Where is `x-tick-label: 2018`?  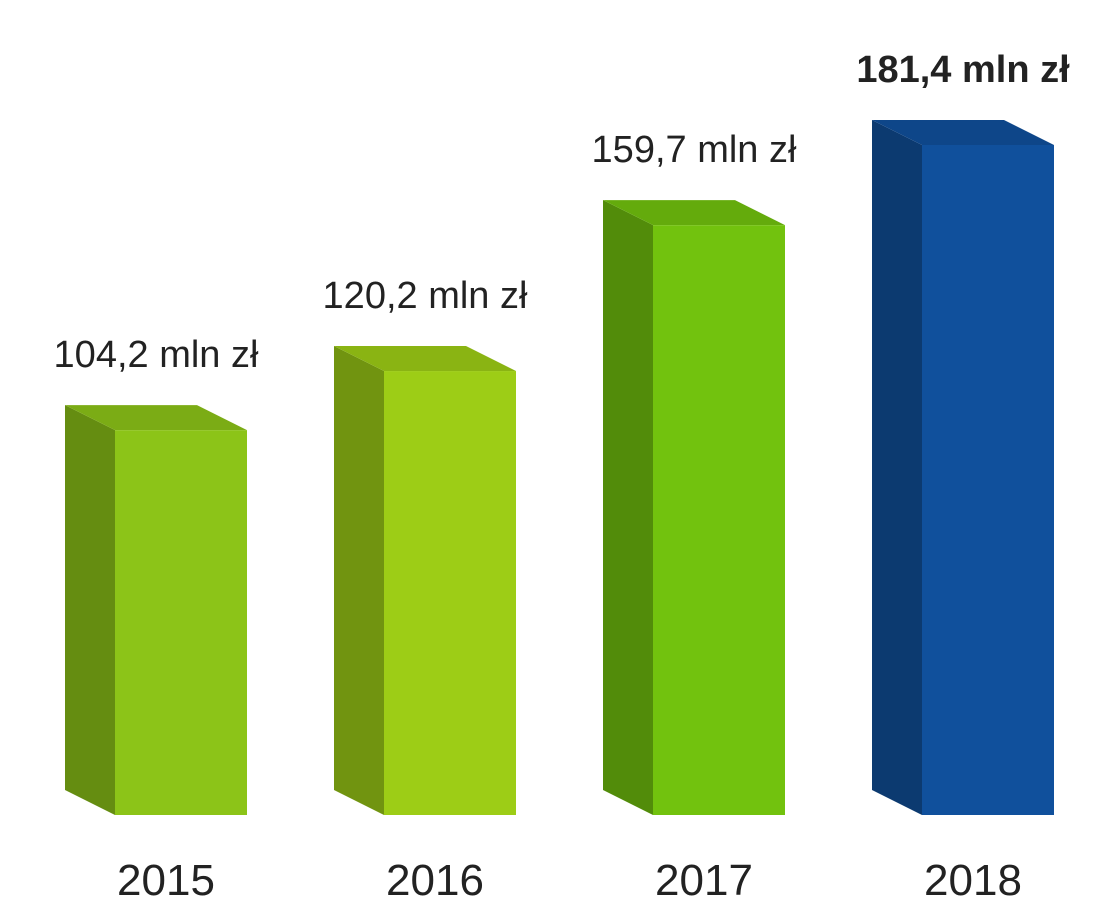 x-tick-label: 2018 is located at coordinates (973, 880).